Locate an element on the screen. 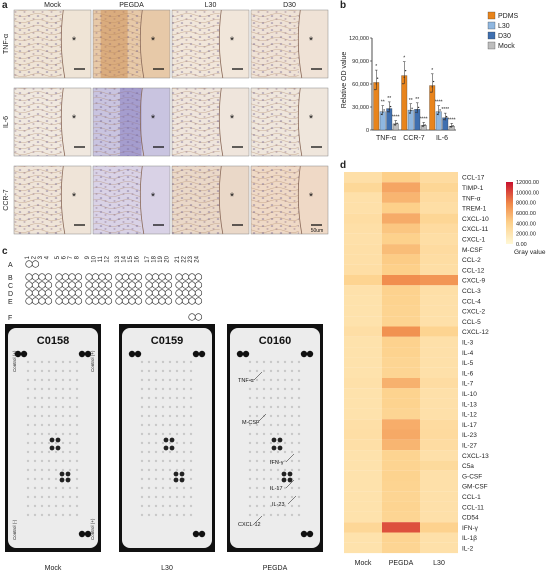  array-column-number: 21 is located at coordinates (178, 258).